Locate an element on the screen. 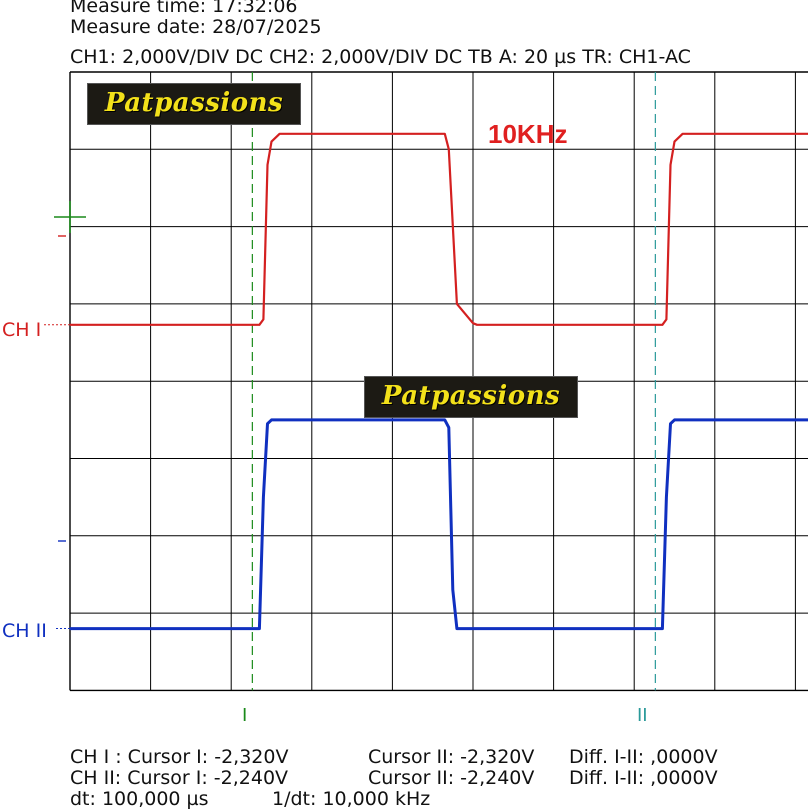 This screenshot has width=808, height=810. footer-ch2-cursor1: CH II: Cursor I: -2,240V is located at coordinates (179, 778).